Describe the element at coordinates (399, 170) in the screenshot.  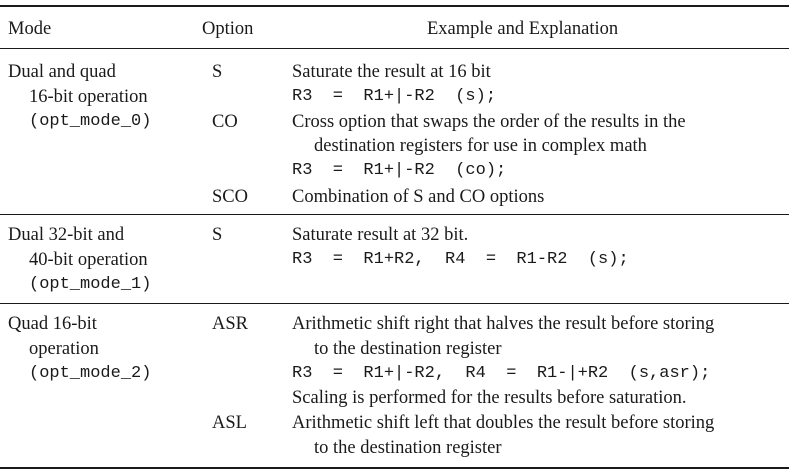
I see `code-example: R3 = R1+|-R2 (co);` at that location.